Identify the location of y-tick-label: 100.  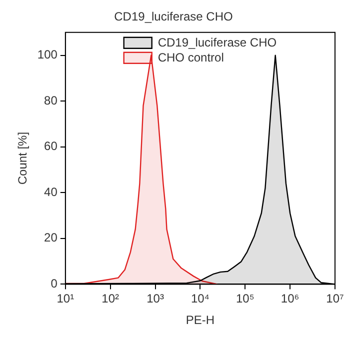
(47, 55).